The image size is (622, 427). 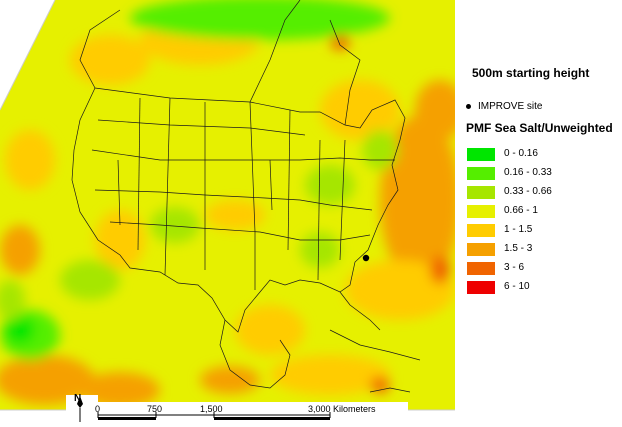 I want to click on scale-tick-750: 750, so click(x=154, y=409).